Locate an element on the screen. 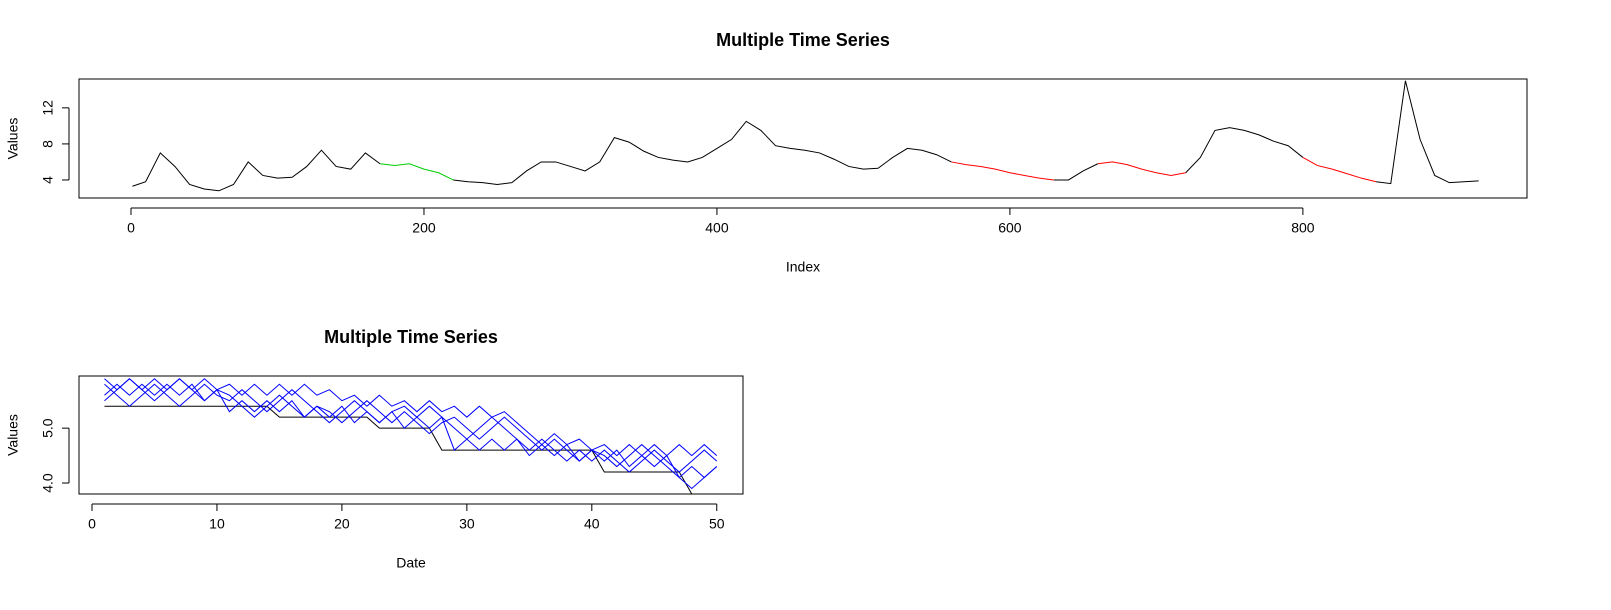  y-tick-label: 4 is located at coordinates (48, 180).